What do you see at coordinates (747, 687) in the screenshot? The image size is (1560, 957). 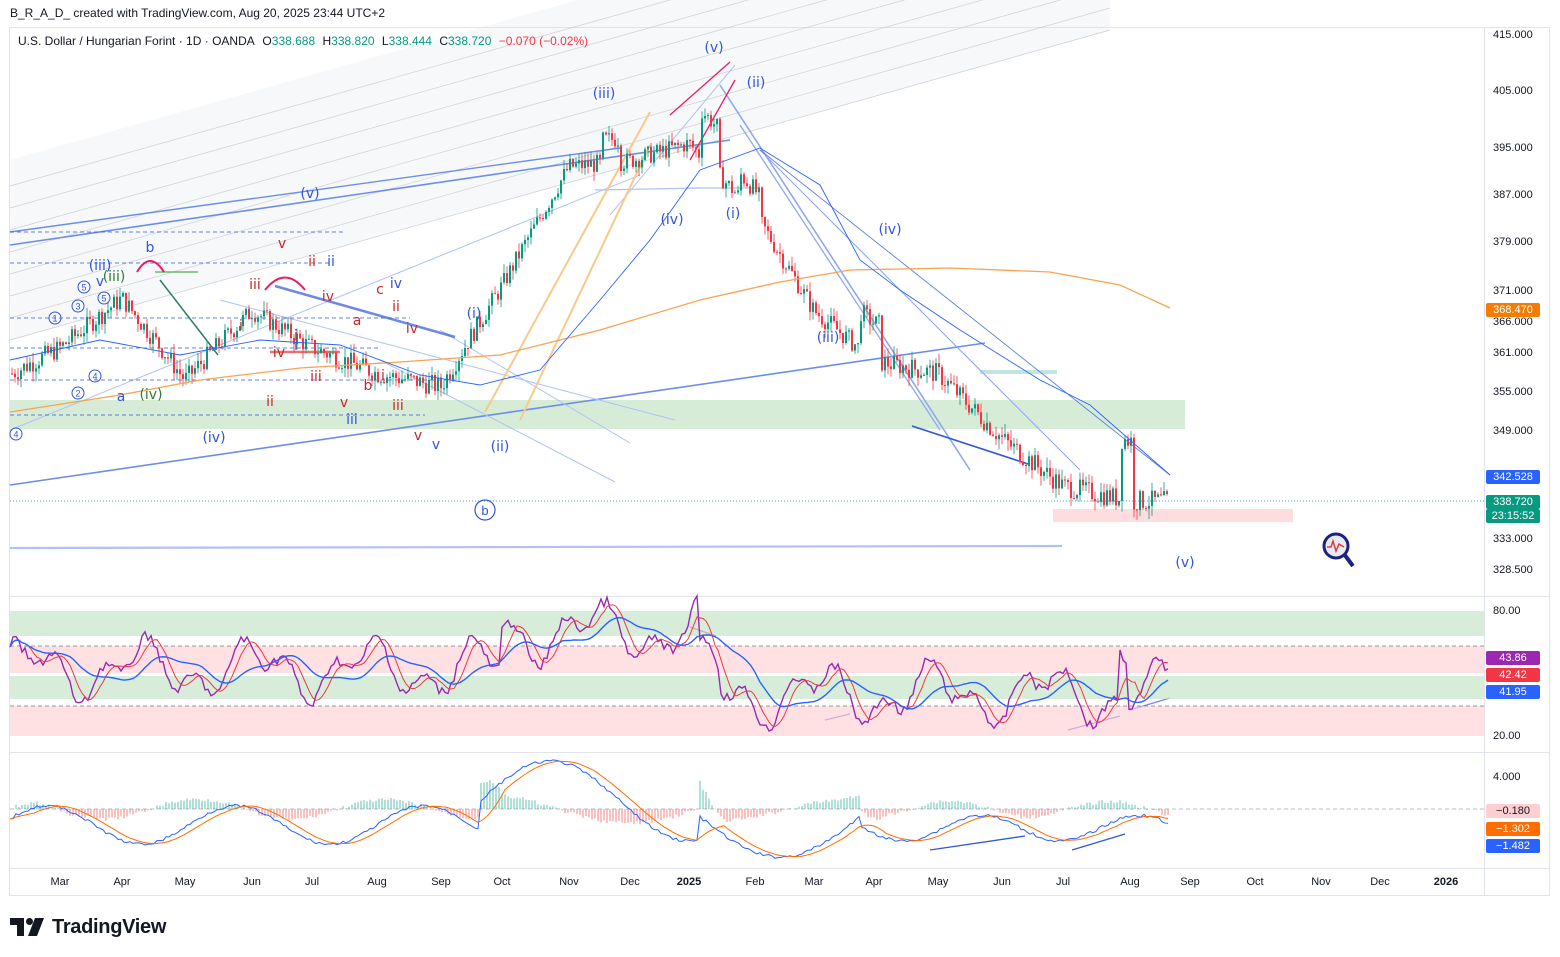 I see `rsi-mid-band` at bounding box center [747, 687].